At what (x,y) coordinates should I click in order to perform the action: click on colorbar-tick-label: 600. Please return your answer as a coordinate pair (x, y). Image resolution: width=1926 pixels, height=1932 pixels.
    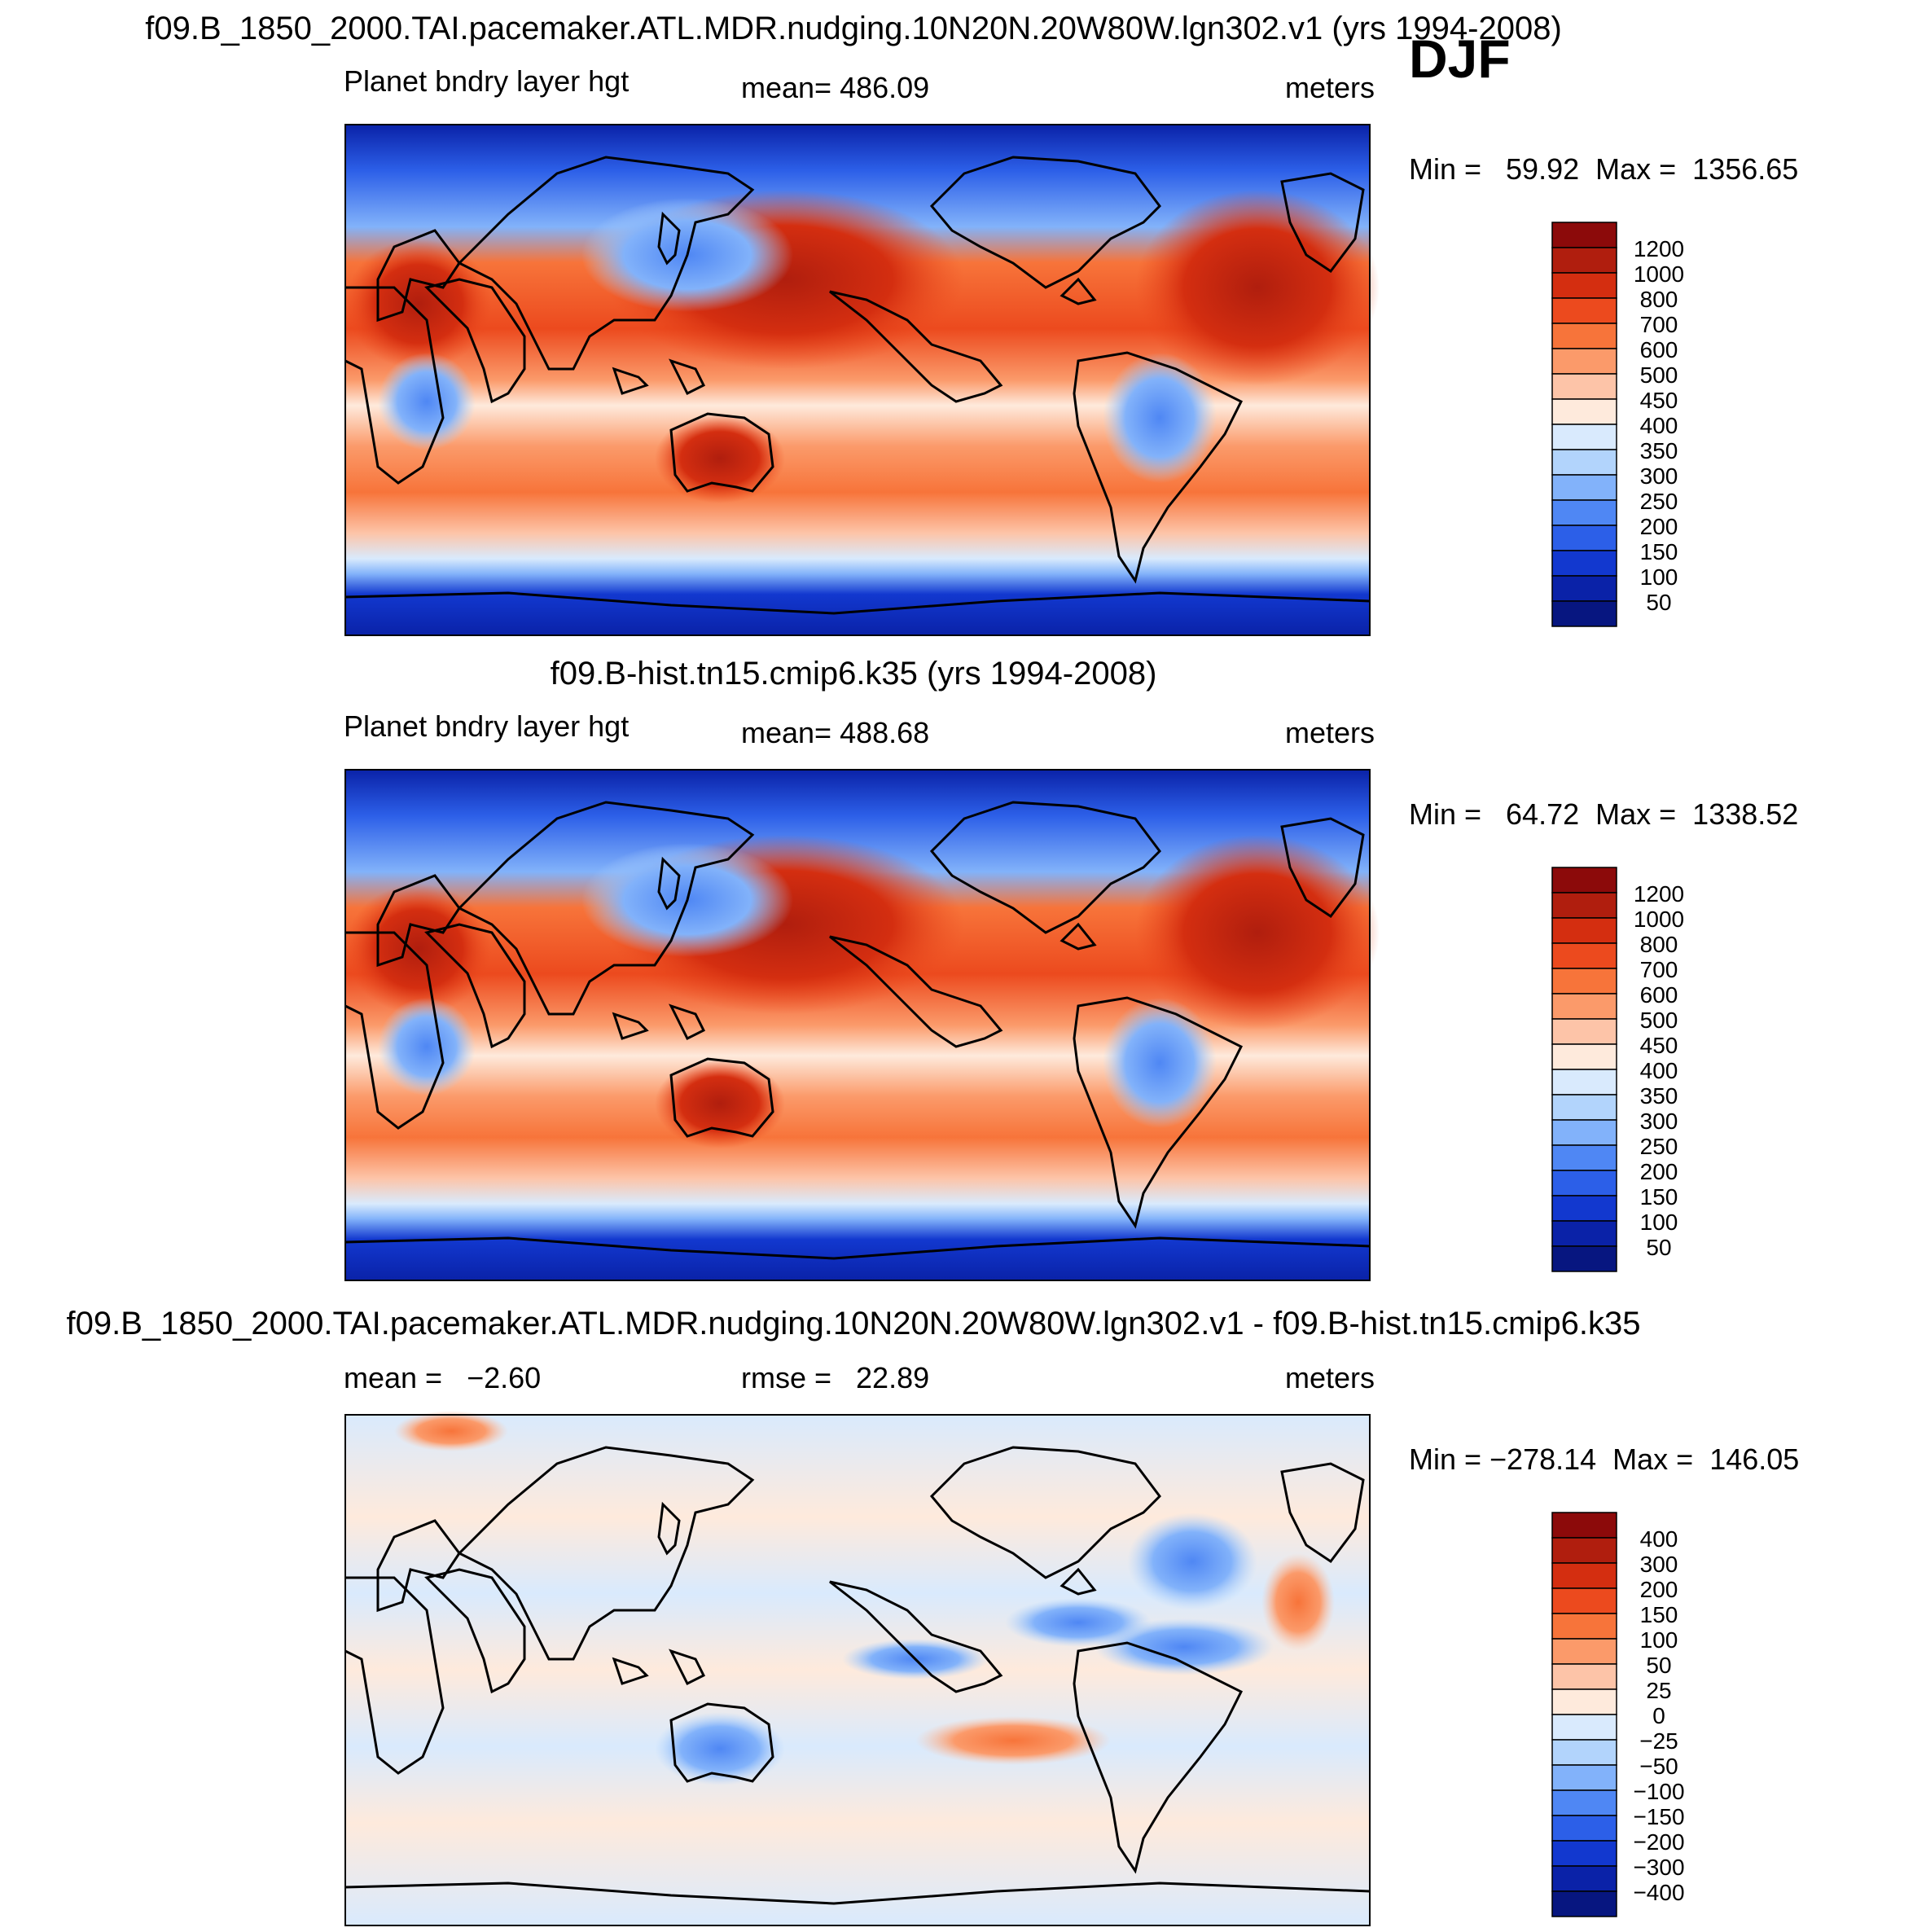
    Looking at the image, I should click on (1659, 995).